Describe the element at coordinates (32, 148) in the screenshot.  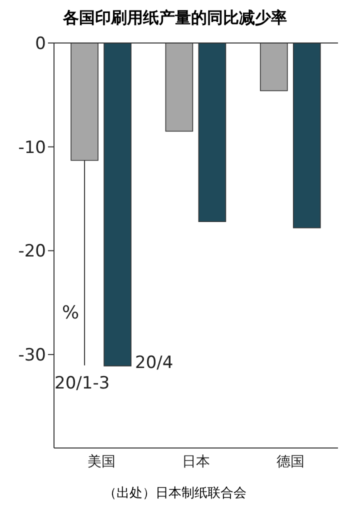
I see `y-tick-label: -10` at that location.